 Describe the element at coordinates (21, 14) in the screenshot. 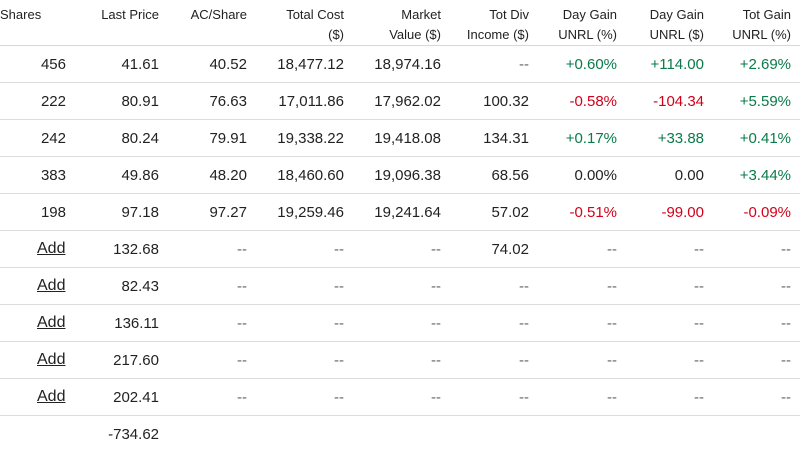

I see `column-header-line: Shares` at that location.